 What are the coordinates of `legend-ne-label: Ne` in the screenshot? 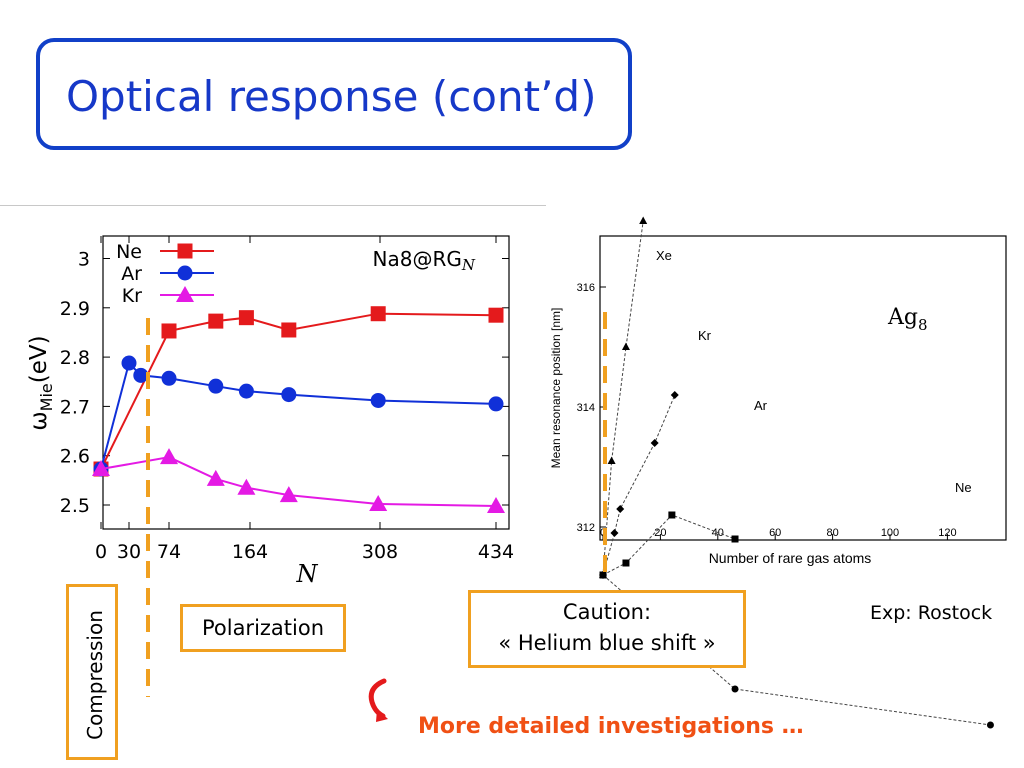 It's located at (129, 252).